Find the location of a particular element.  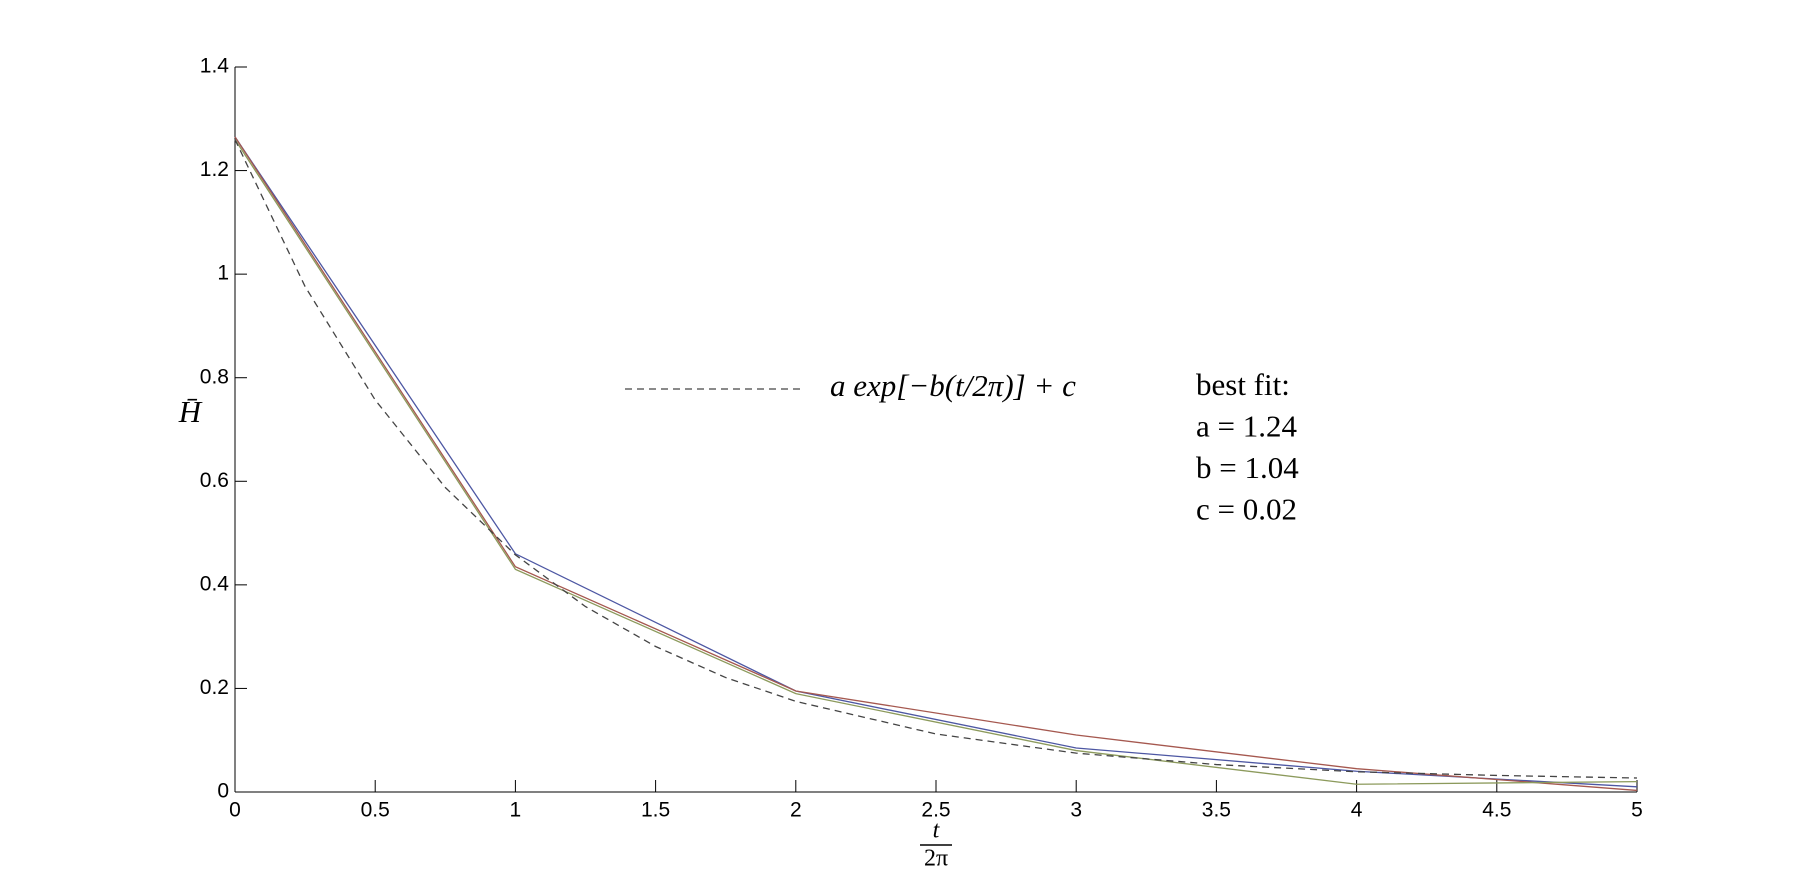

x-axis-label-numerator: t is located at coordinates (937, 831).